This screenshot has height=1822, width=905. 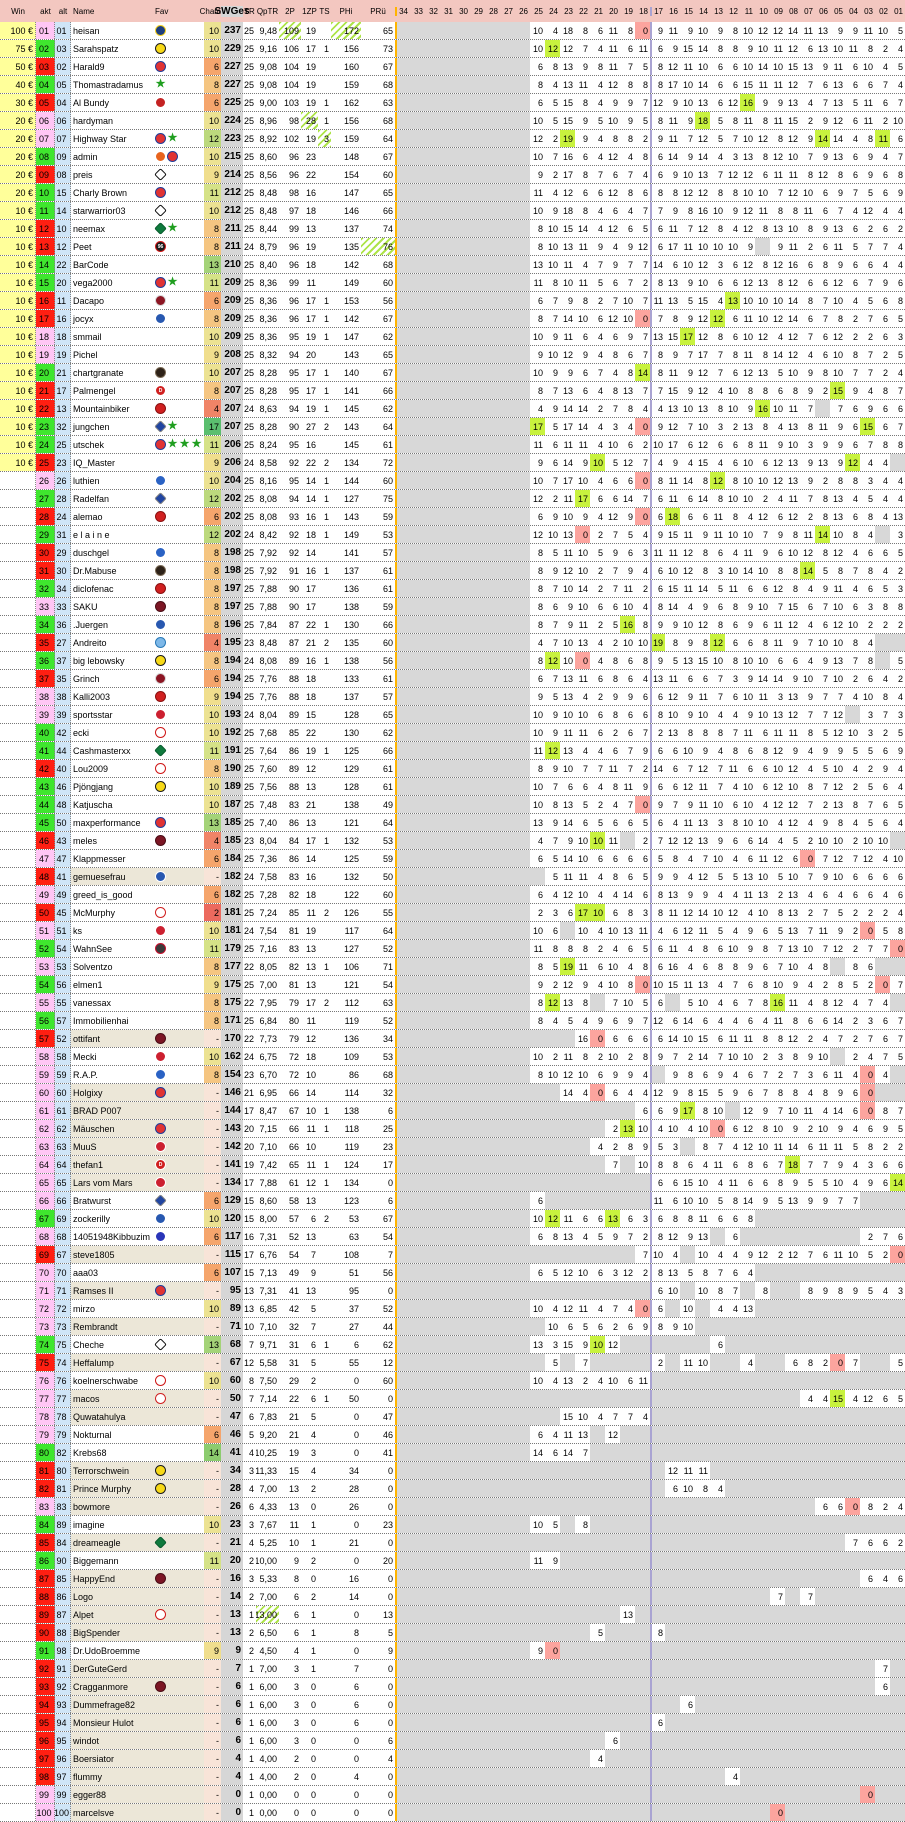 I want to click on player-name: Logo, so click(x=112, y=1596).